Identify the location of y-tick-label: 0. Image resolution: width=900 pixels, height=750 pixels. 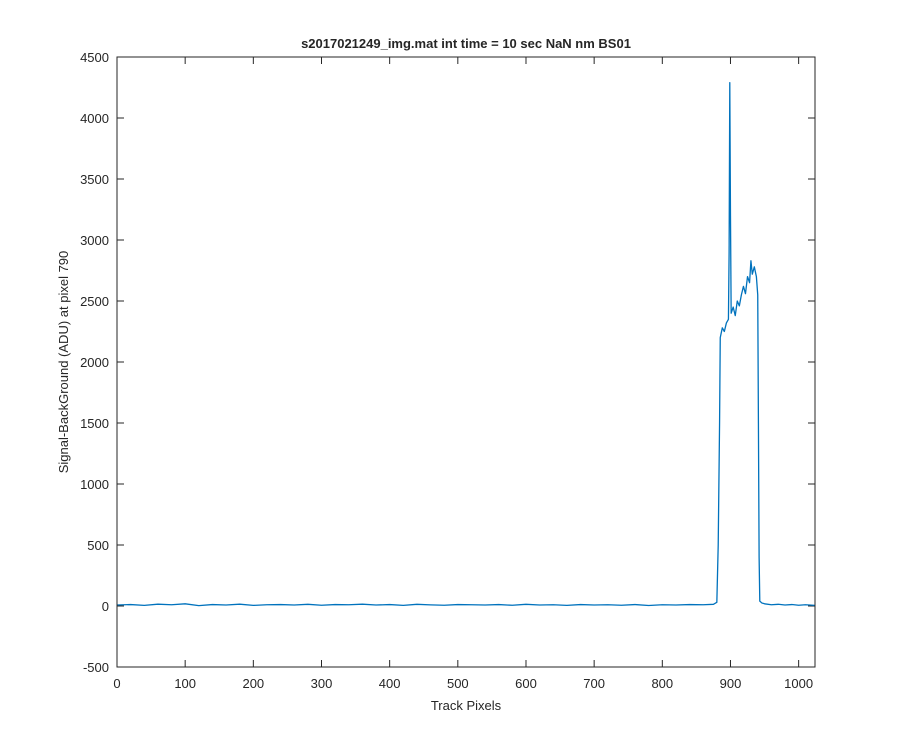
(105, 606).